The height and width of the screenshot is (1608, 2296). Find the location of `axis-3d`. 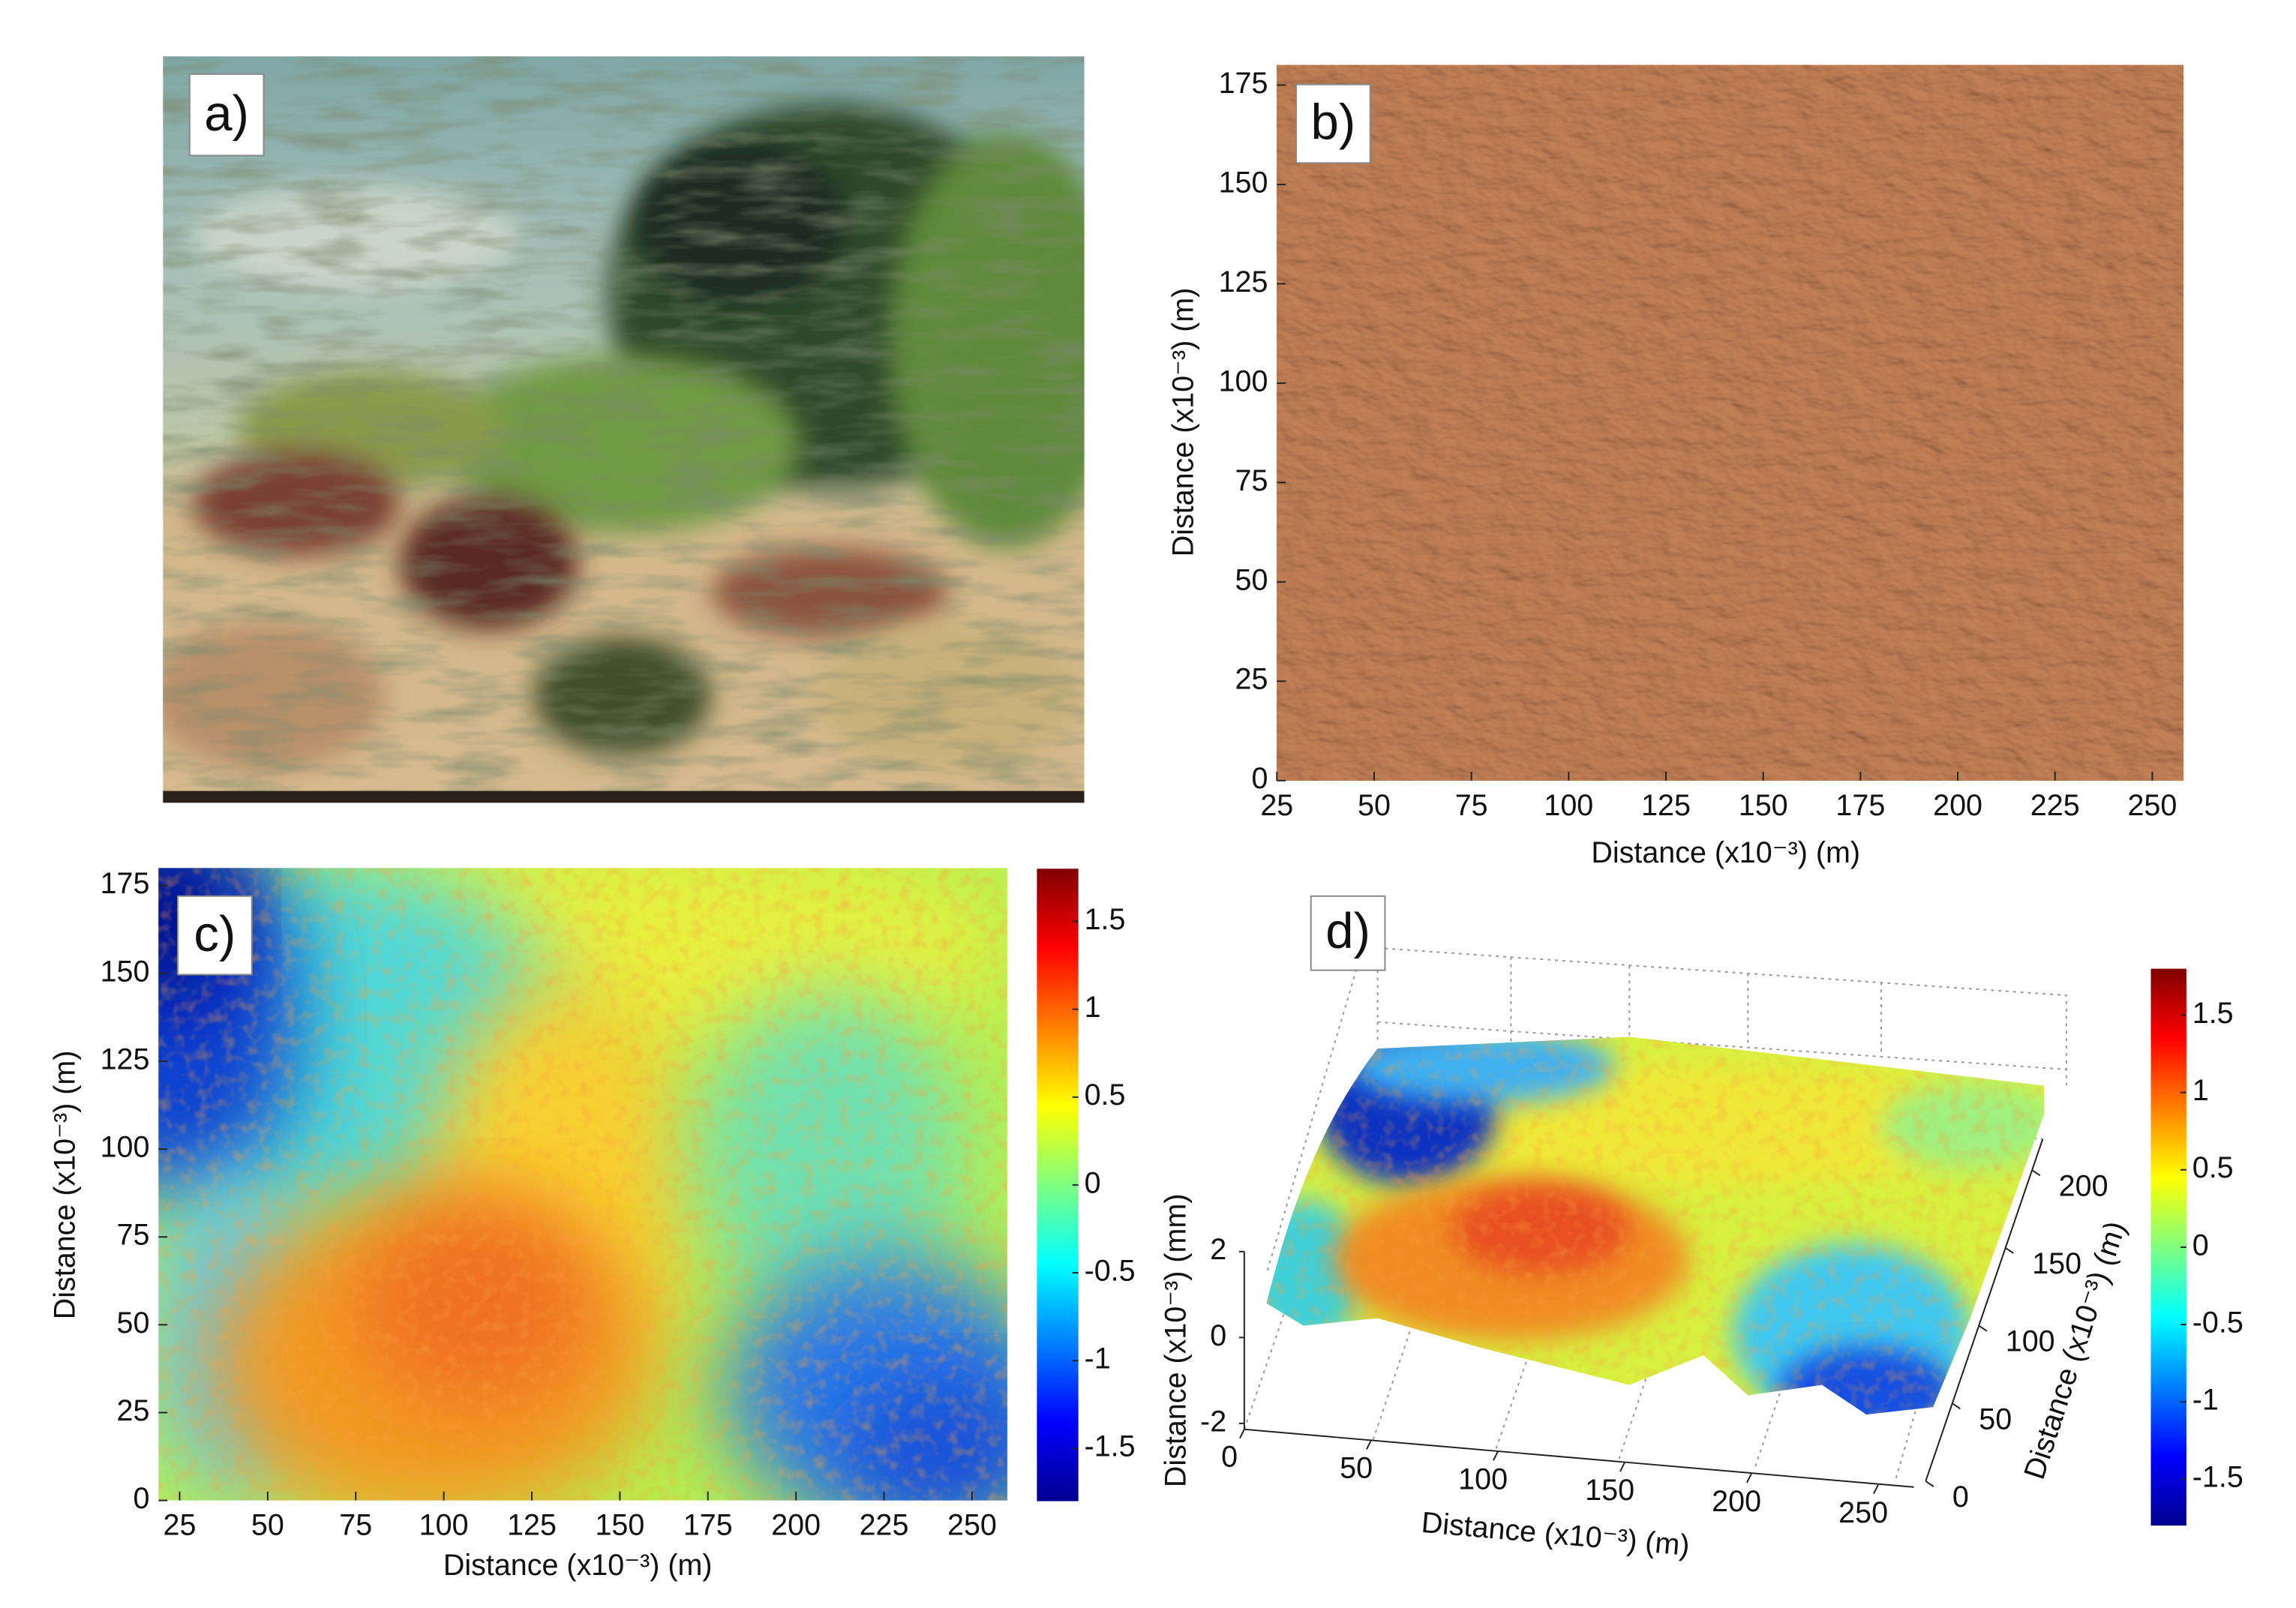

axis-3d is located at coordinates (1643, 1313).